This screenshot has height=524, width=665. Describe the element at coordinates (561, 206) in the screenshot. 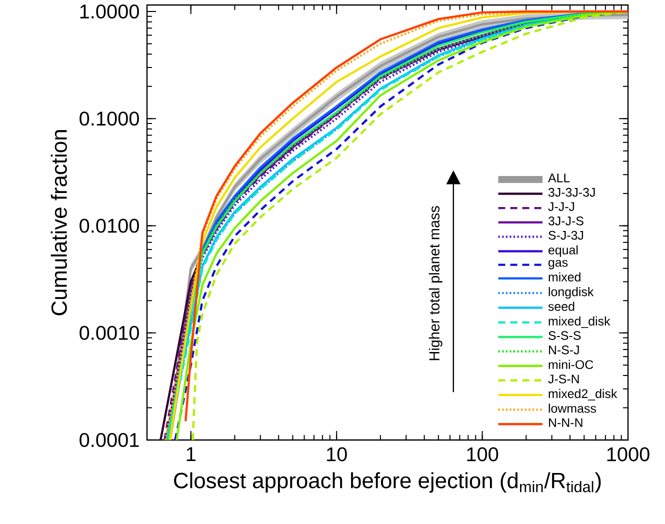

I see `legend-label: J-J-J` at that location.